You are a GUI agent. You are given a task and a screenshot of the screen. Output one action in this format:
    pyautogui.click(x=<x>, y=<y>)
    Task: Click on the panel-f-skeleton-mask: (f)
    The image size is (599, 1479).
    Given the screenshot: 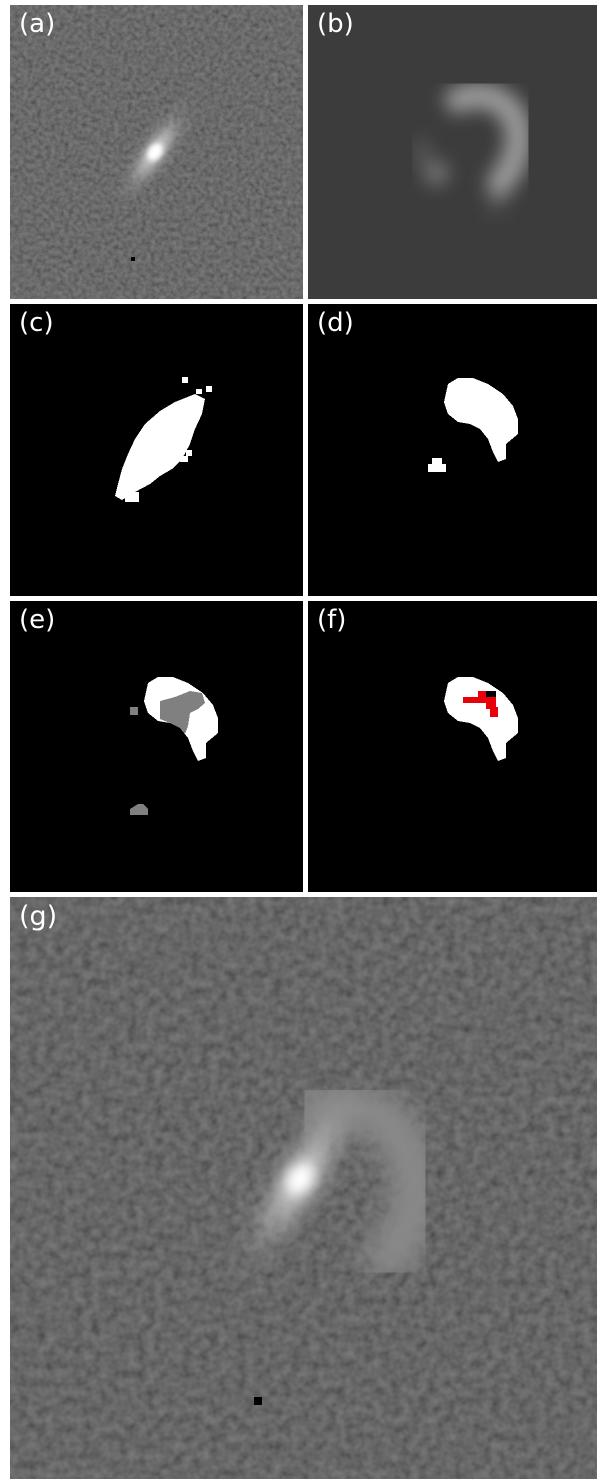 What is the action you would take?
    pyautogui.click(x=452, y=746)
    